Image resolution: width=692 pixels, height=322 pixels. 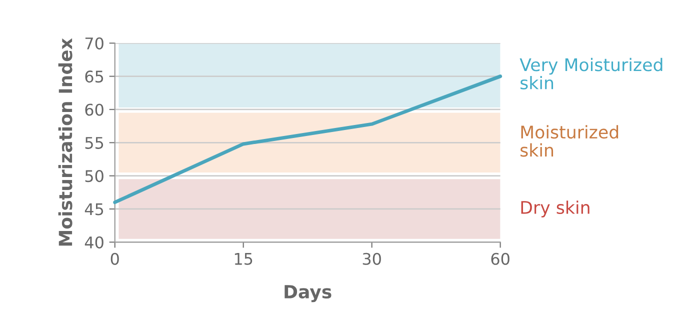 What do you see at coordinates (94, 76) in the screenshot?
I see `y-tick-label: 65` at bounding box center [94, 76].